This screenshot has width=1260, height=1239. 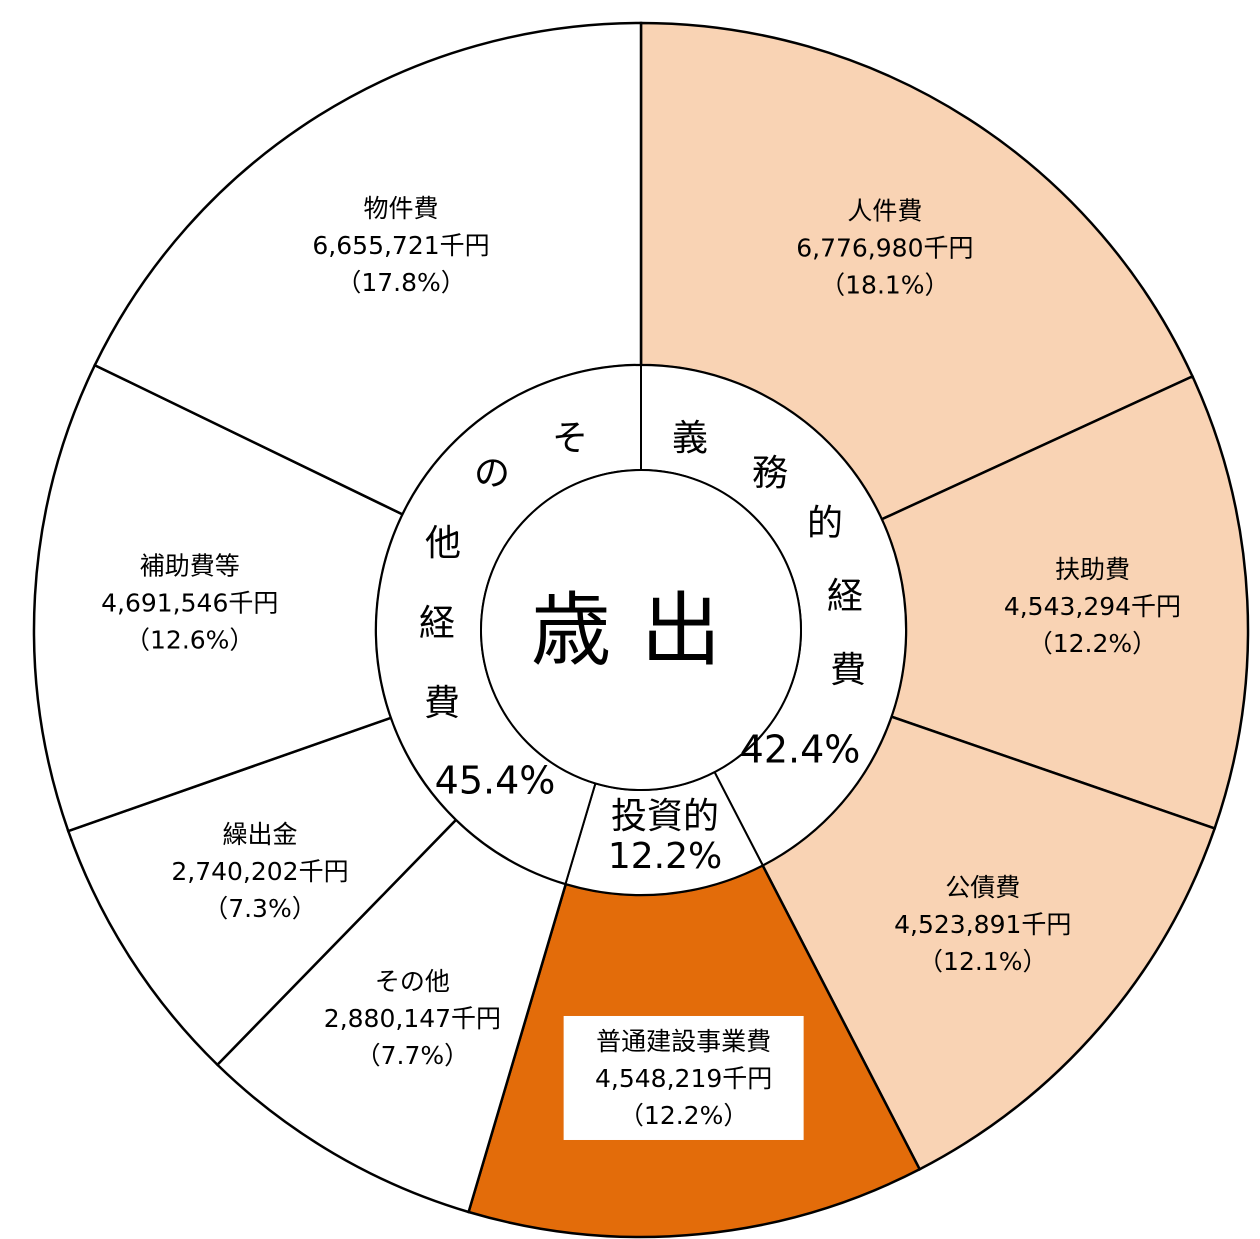 I want to click on slice-value: 6,776,980千円, so click(x=884, y=247).